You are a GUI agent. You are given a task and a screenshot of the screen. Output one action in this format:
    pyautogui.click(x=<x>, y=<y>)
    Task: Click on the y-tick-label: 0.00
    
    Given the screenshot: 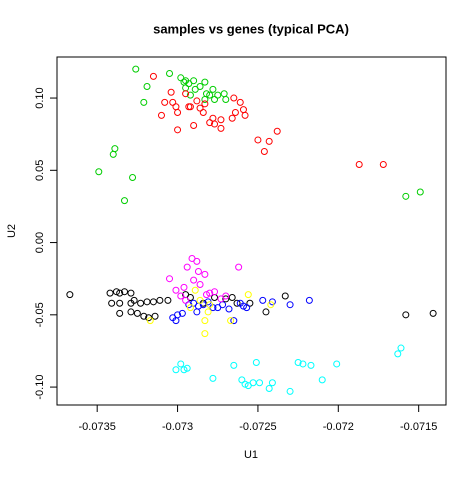 What is the action you would take?
    pyautogui.click(x=40, y=242)
    